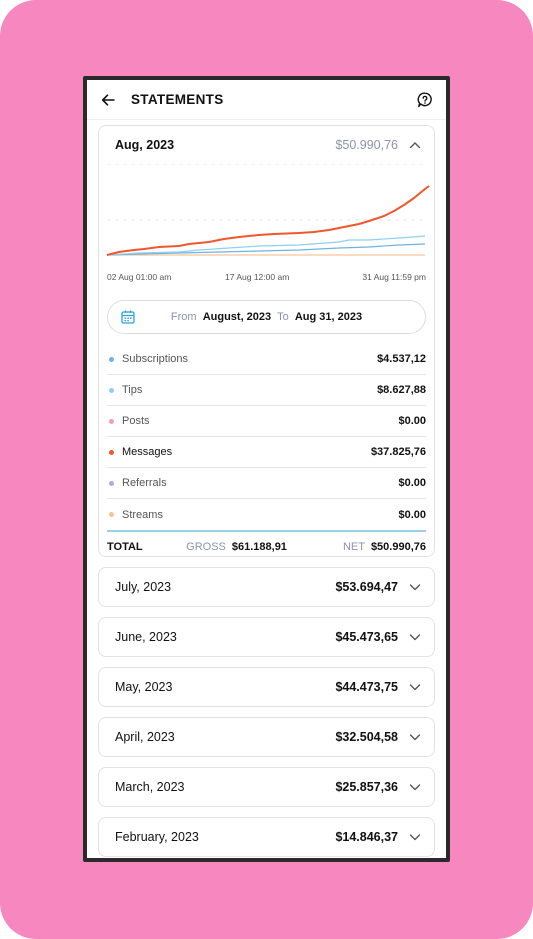 This screenshot has width=533, height=939. I want to click on row-value: $8.627,88, so click(401, 390).